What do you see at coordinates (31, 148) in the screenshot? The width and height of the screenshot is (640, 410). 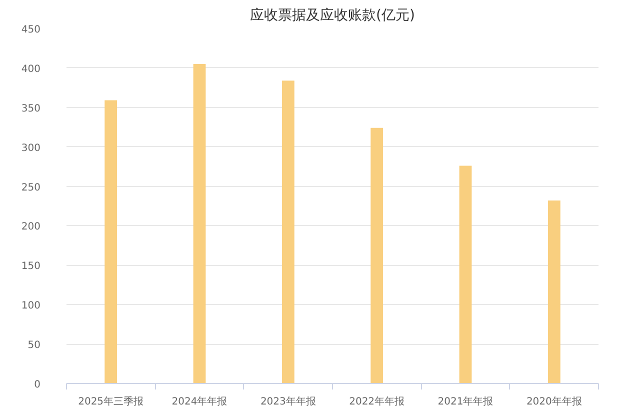 I see `y-tick-label: 300` at bounding box center [31, 148].